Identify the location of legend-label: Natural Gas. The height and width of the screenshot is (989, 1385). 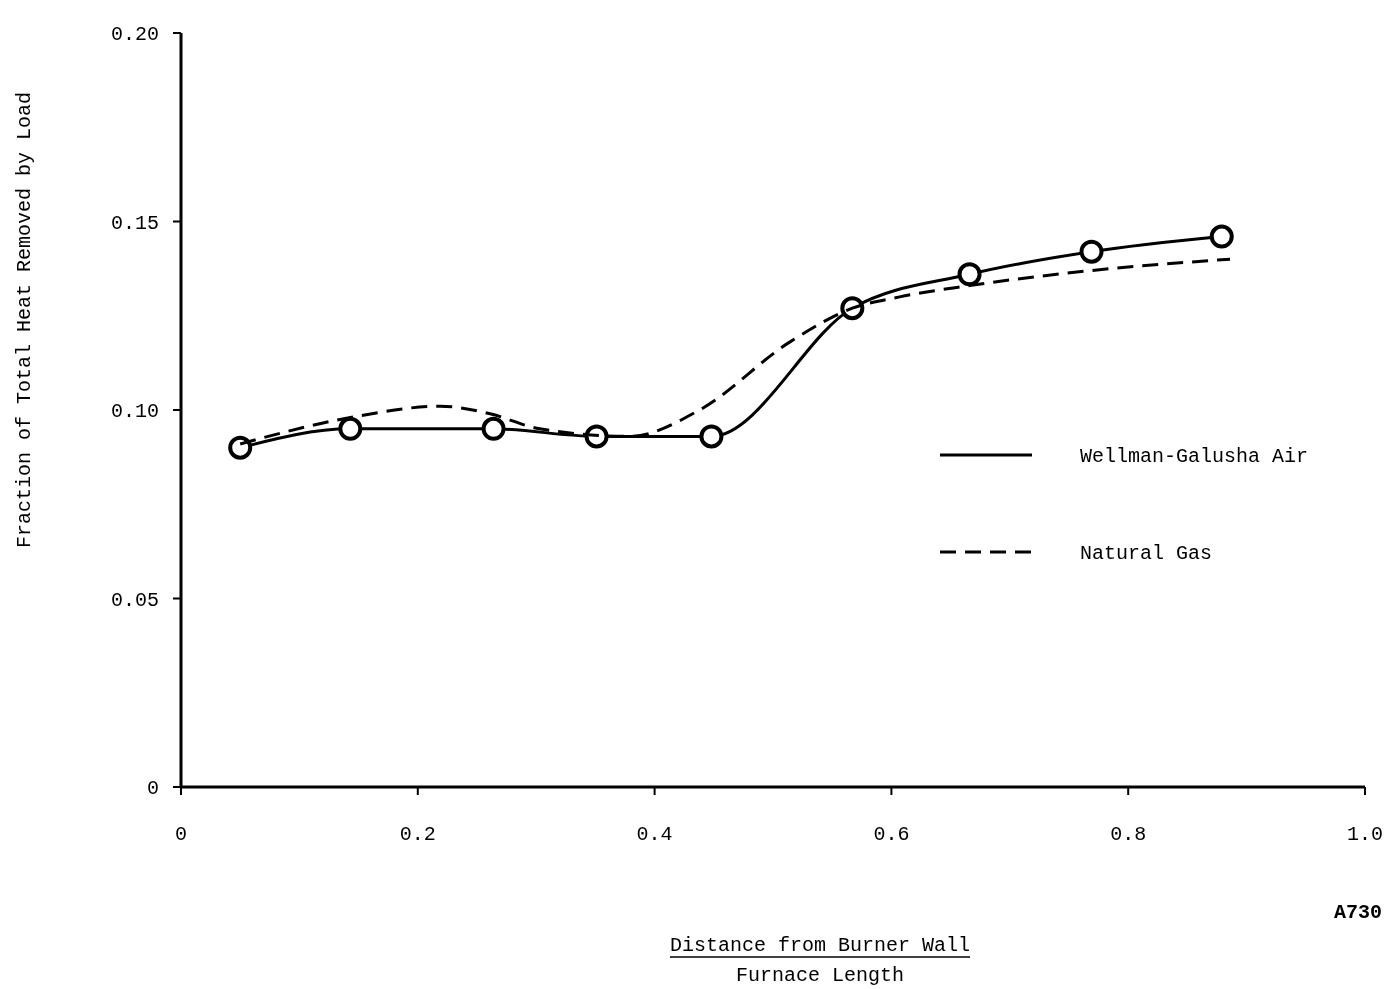
(1146, 553).